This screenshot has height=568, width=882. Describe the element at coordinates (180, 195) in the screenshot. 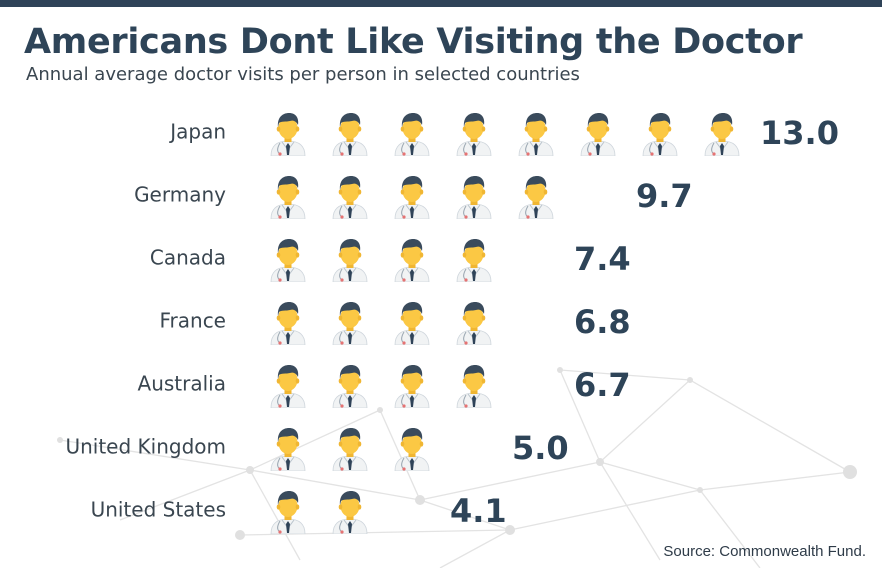

I see `category-label: Germany` at that location.